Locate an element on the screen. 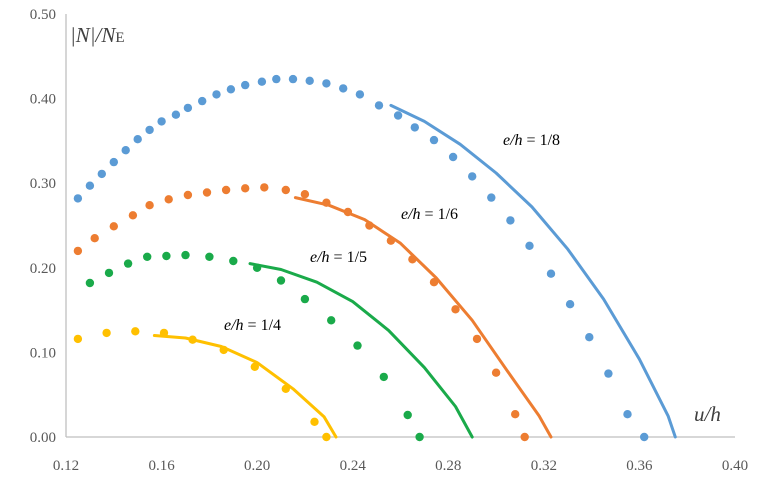 This screenshot has width=763, height=479. x-tick-label: 0.16 is located at coordinates (161, 466).